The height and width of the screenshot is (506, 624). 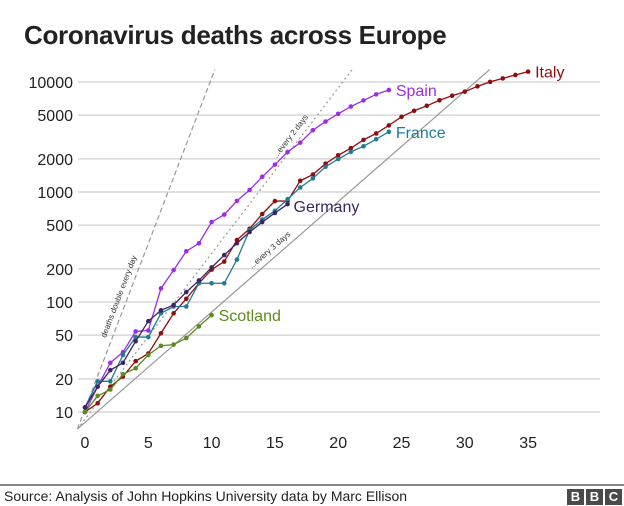 I want to click on x-tick-label: 35, so click(x=528, y=443).